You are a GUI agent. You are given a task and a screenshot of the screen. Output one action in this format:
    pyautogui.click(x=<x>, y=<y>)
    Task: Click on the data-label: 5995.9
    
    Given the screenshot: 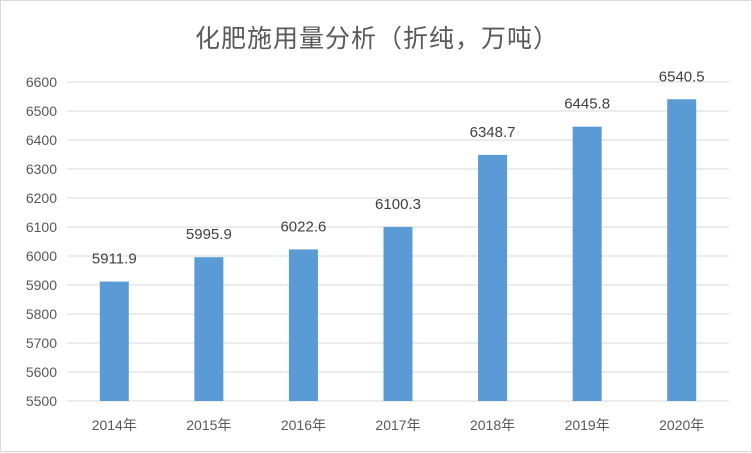 What is the action you would take?
    pyautogui.click(x=209, y=234)
    